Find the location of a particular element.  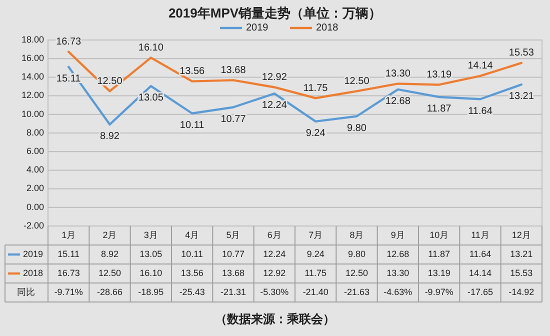

text: 13.19 is located at coordinates (439, 74).